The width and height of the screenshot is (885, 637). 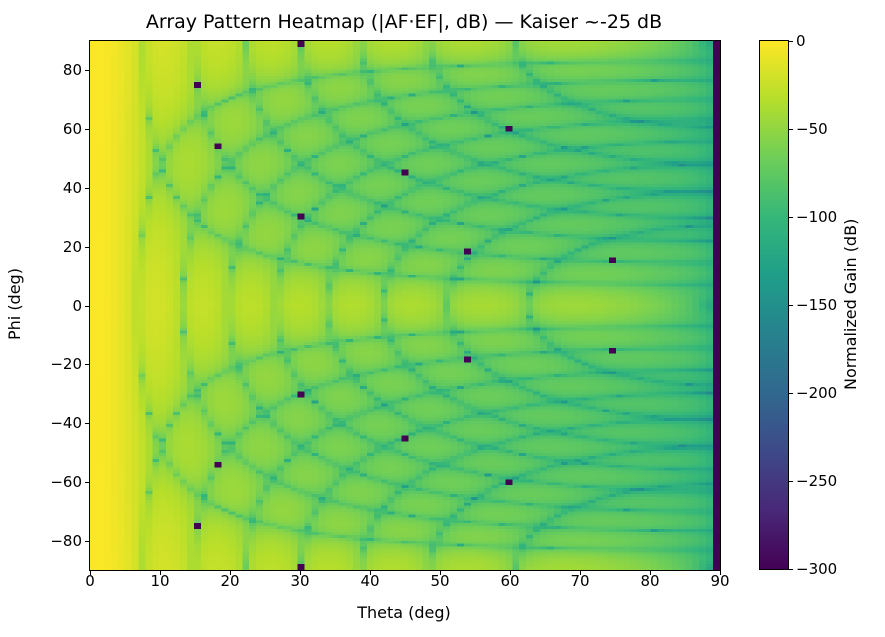 I want to click on y-axis-tick-label: 80, so click(x=72, y=70).